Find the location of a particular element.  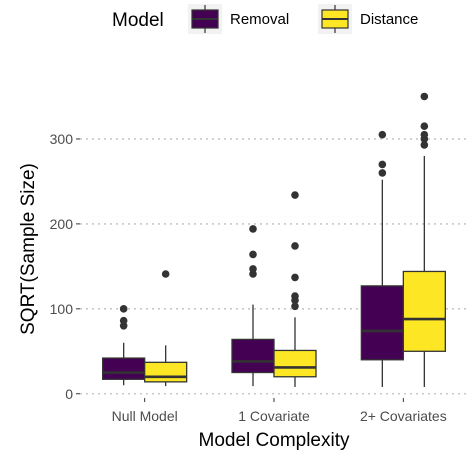

legend: Model Removal Distance is located at coordinates (265, 19).